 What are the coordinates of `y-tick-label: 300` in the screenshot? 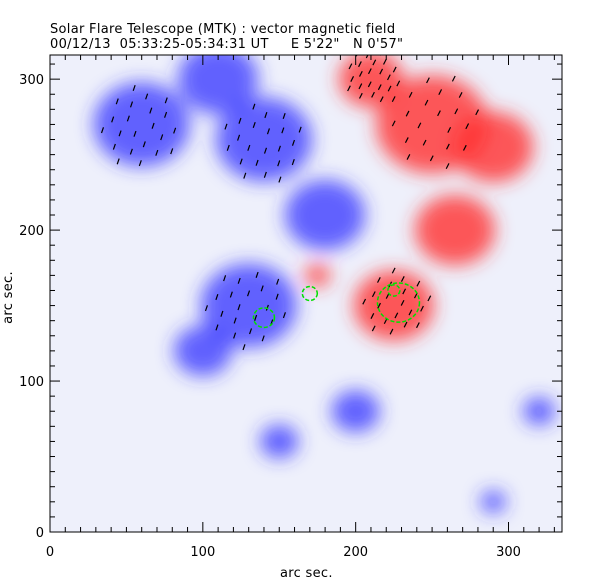 It's located at (31, 80).